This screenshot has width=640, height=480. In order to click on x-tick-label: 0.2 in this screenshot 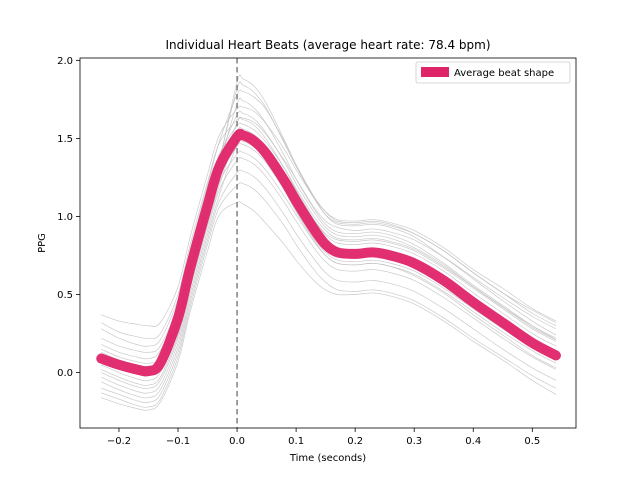, I will do `click(355, 441)`.